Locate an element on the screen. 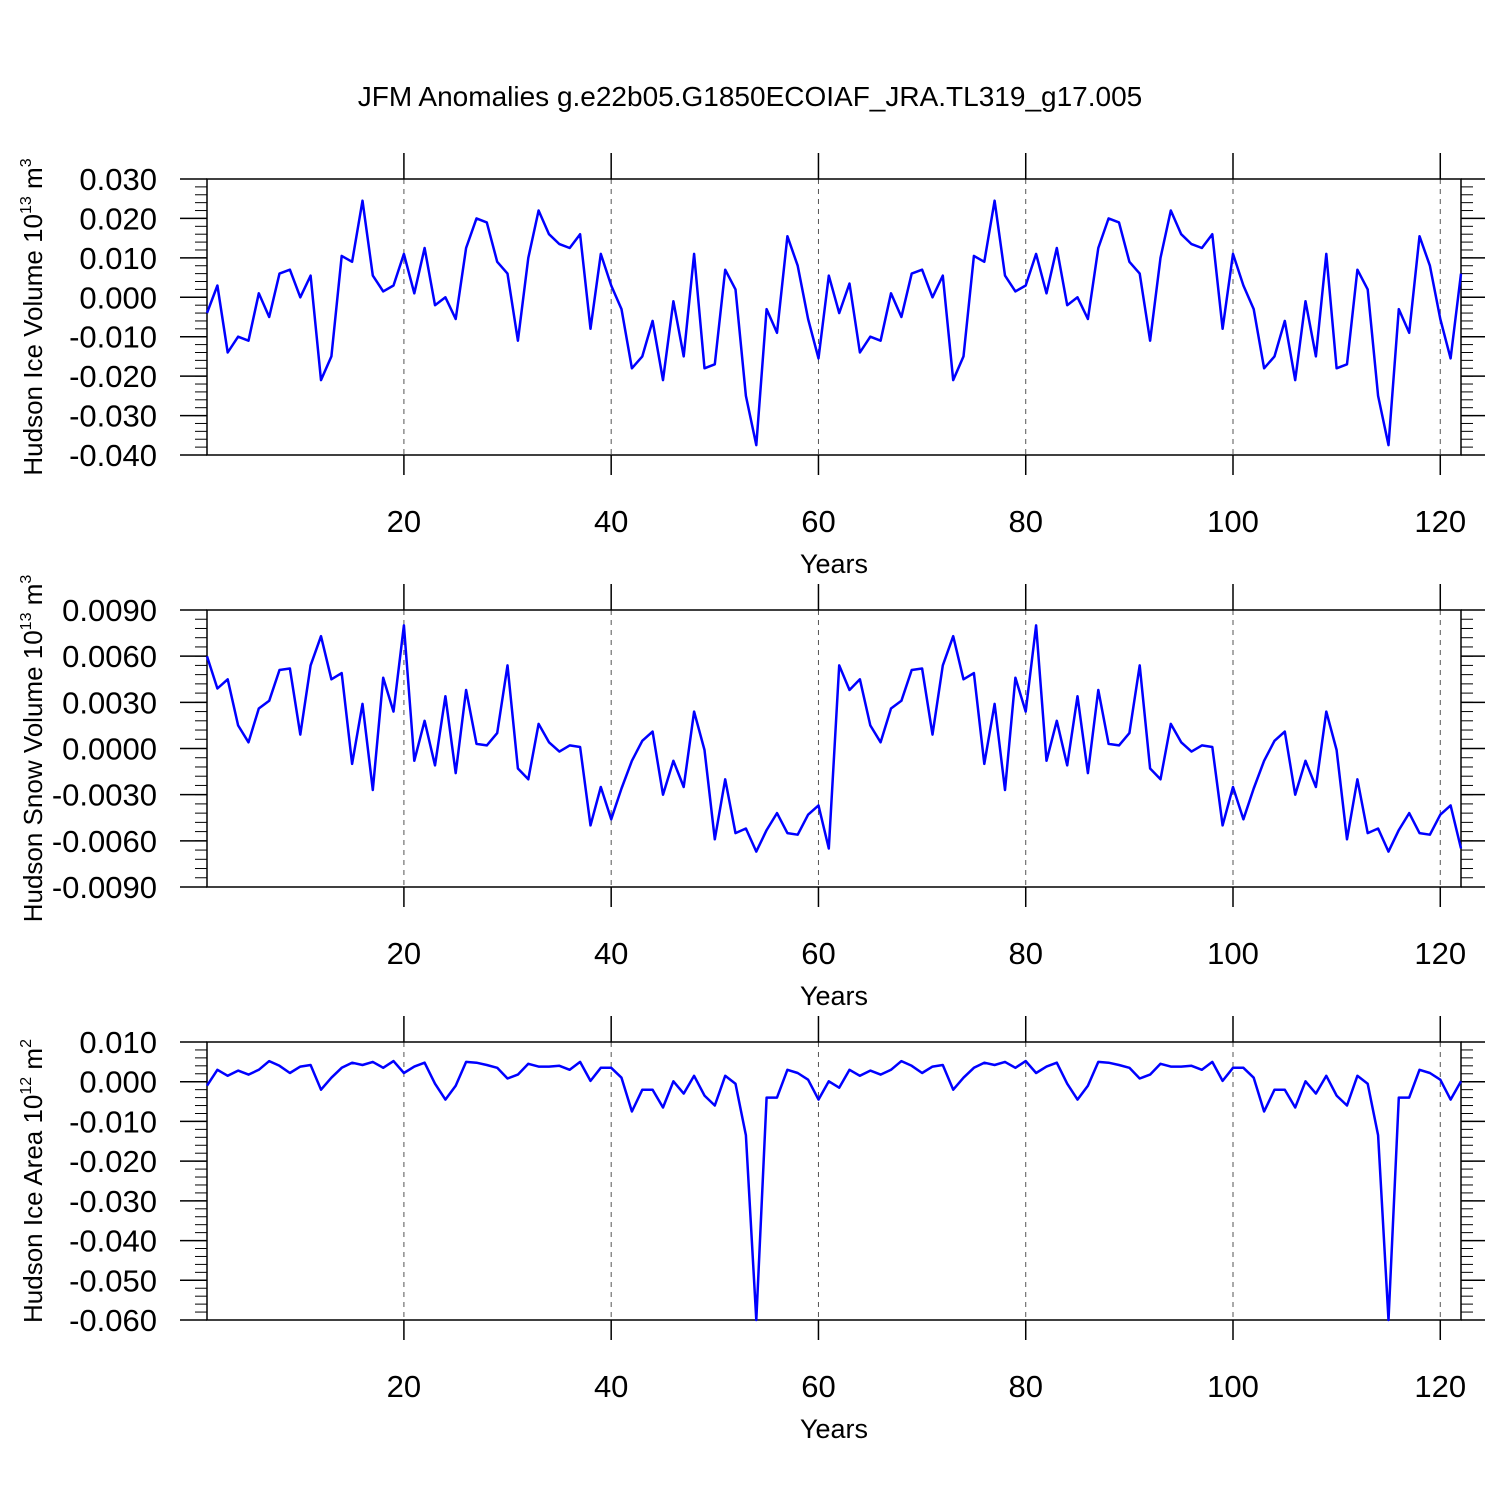 Image resolution: width=1500 pixels, height=1500 pixels. y-tick-label: 0.0090 is located at coordinates (109, 610).